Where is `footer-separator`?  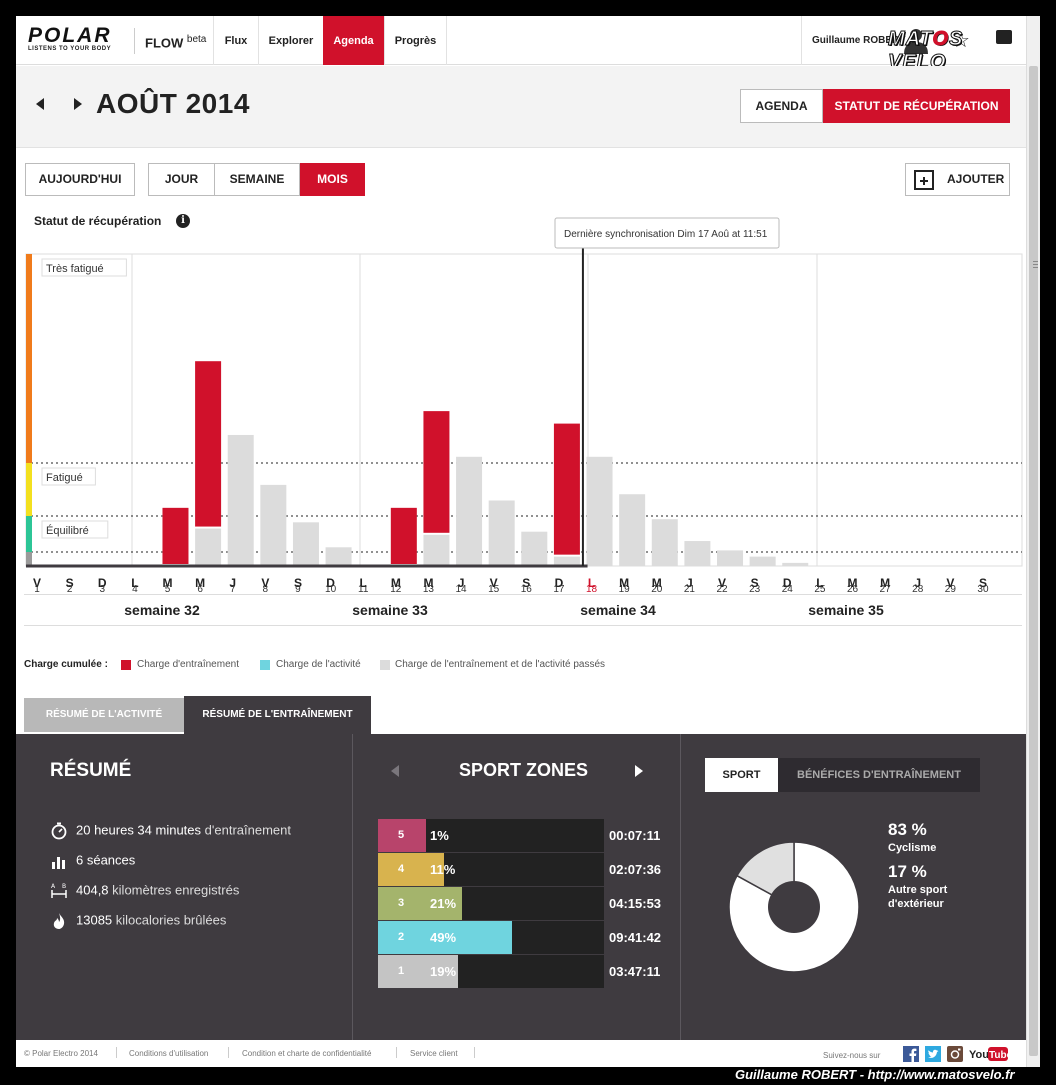 footer-separator is located at coordinates (228, 1052).